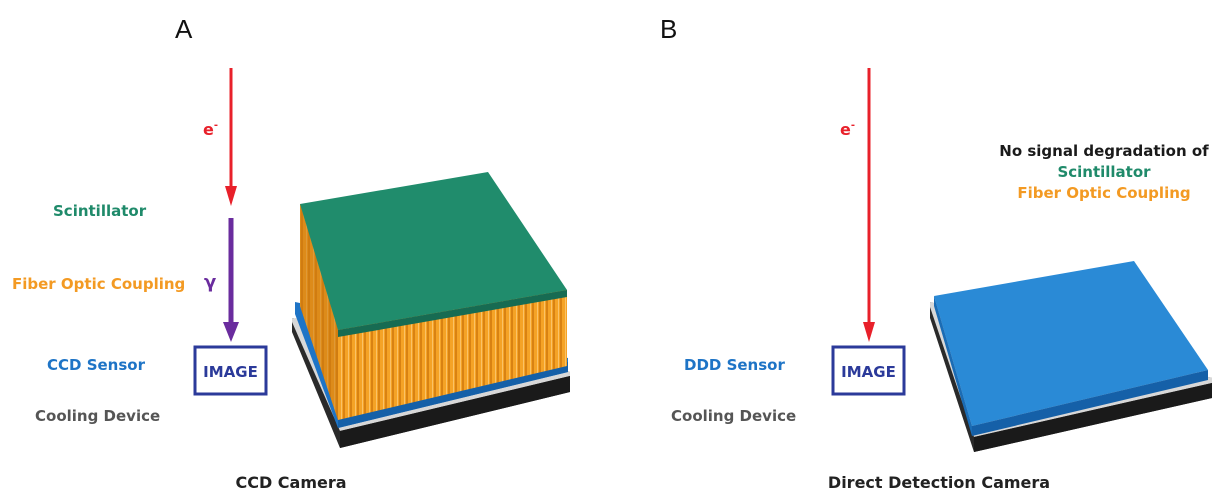 The height and width of the screenshot is (493, 1222). Describe the element at coordinates (98, 284) in the screenshot. I see `fiber-optic-coupling-label: Fiber Optic Coupling` at that location.